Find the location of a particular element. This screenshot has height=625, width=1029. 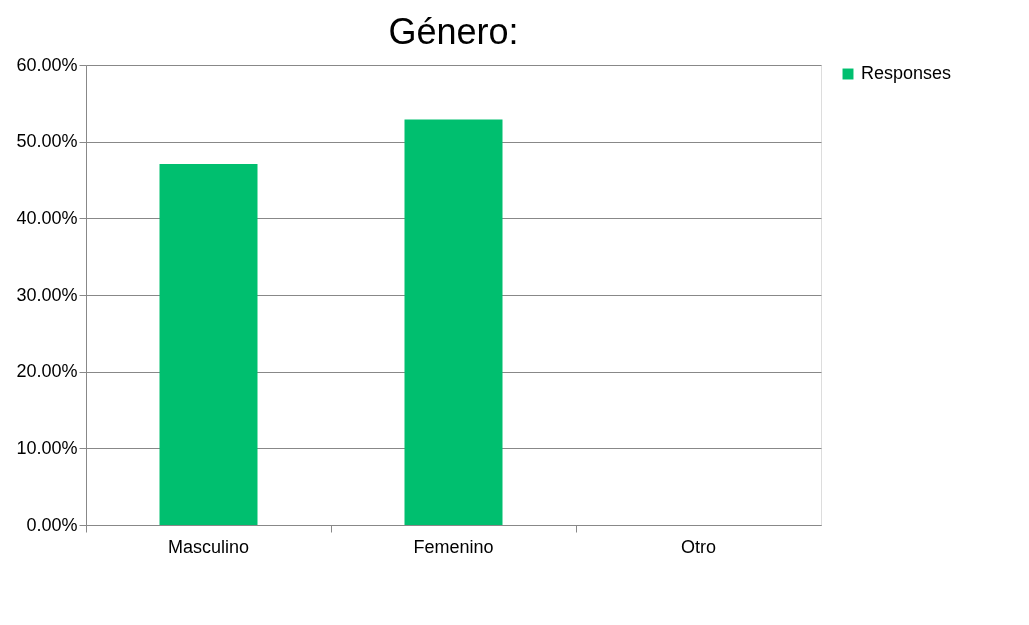

y-tick-label: 30.00% is located at coordinates (47, 294).